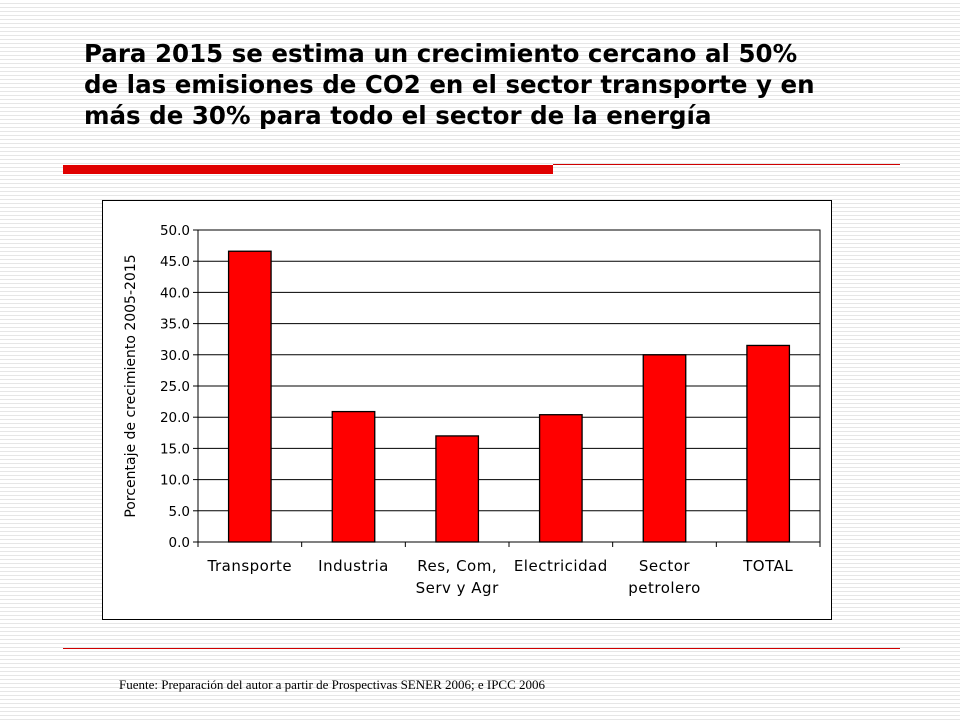  I want to click on title-rule-thick, so click(308, 169).